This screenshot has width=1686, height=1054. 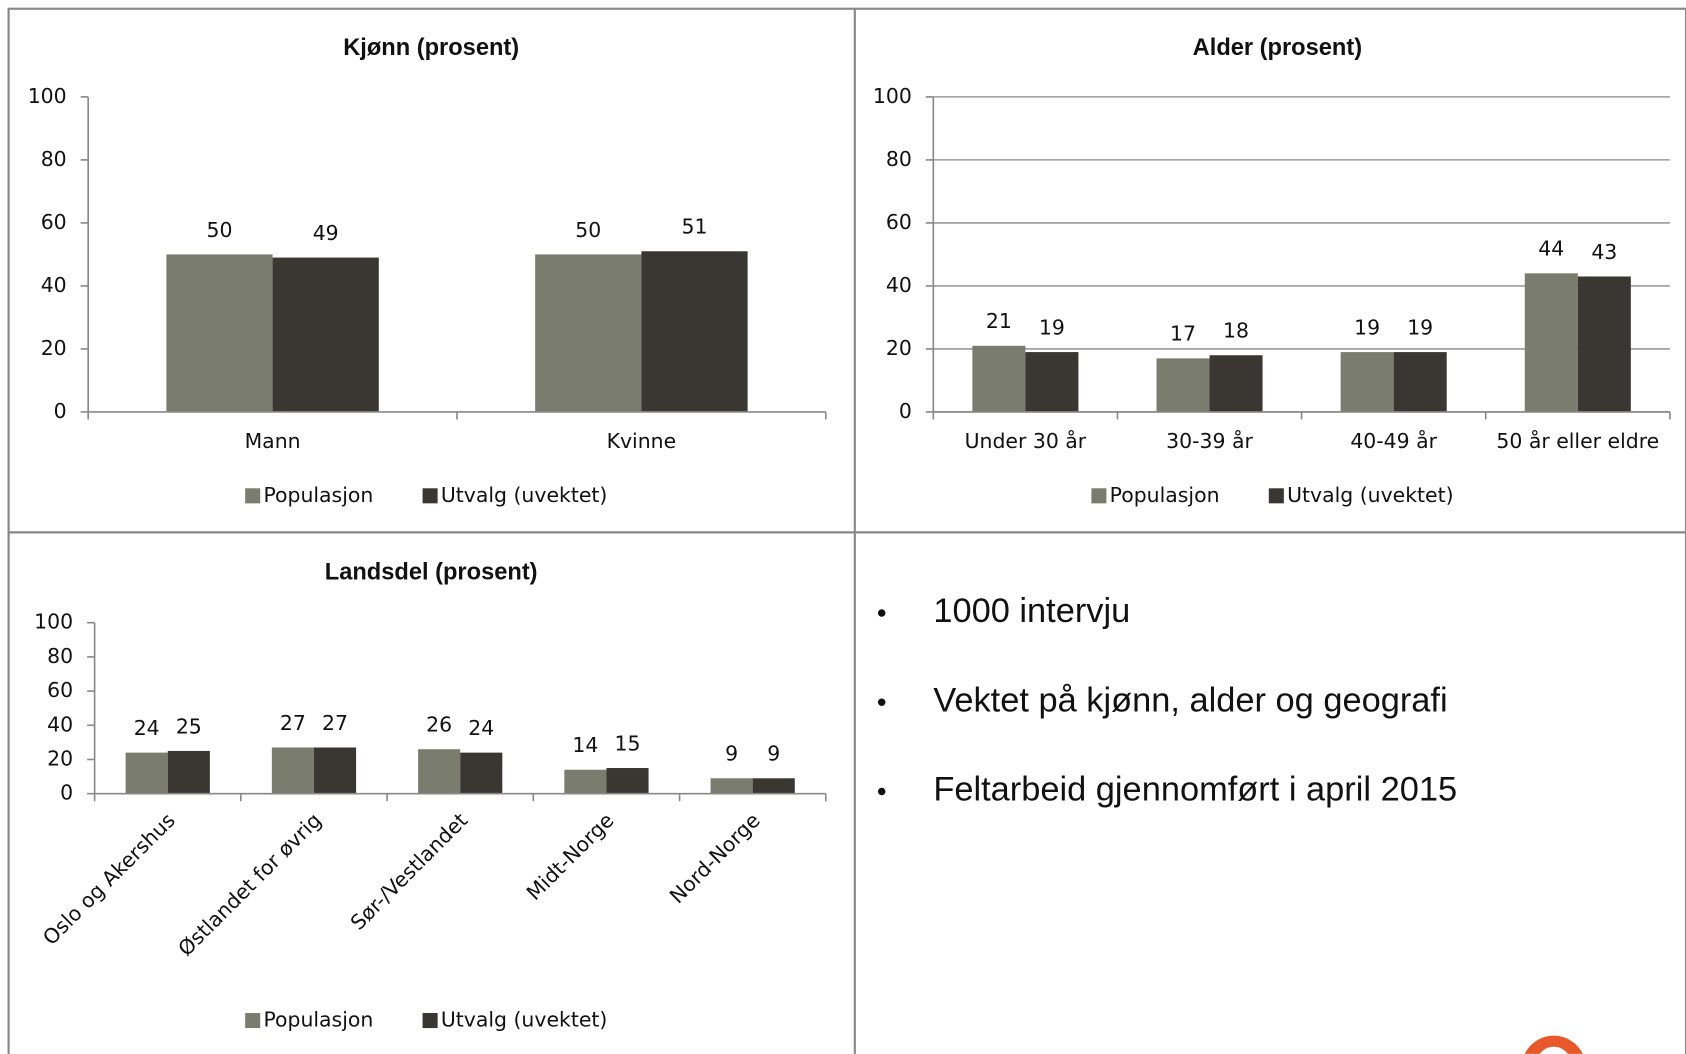 What do you see at coordinates (999, 321) in the screenshot?
I see `data-label: 21` at bounding box center [999, 321].